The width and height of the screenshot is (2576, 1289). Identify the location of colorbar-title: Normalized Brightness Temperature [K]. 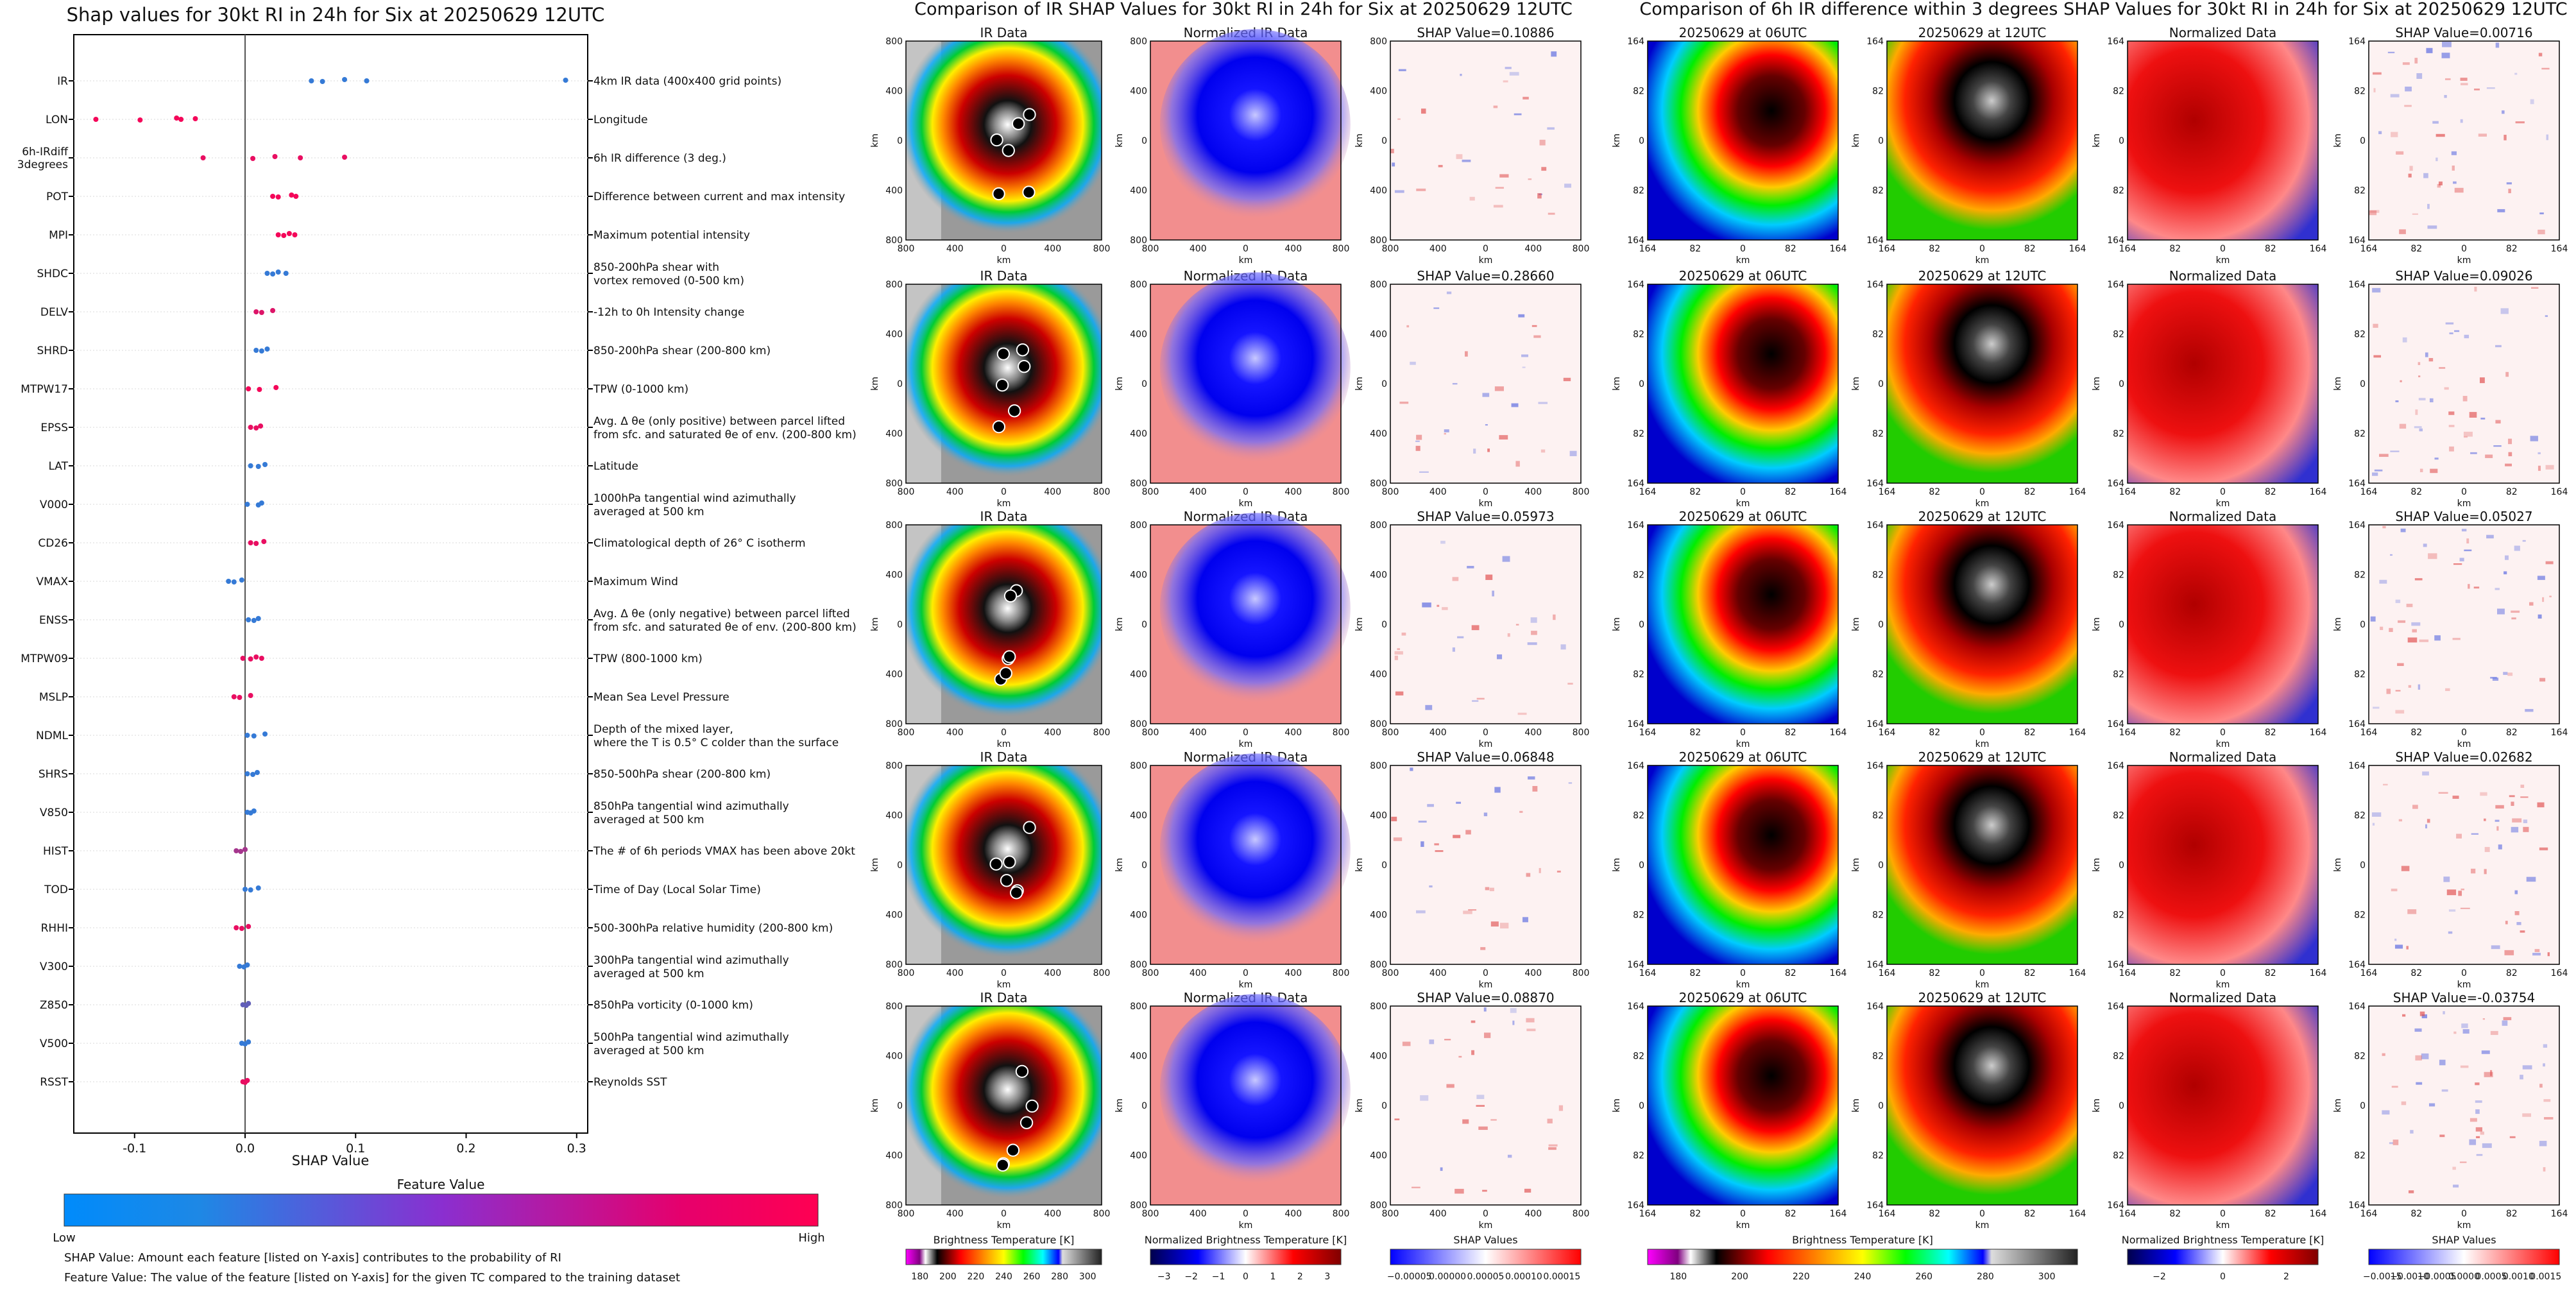
(1246, 1240).